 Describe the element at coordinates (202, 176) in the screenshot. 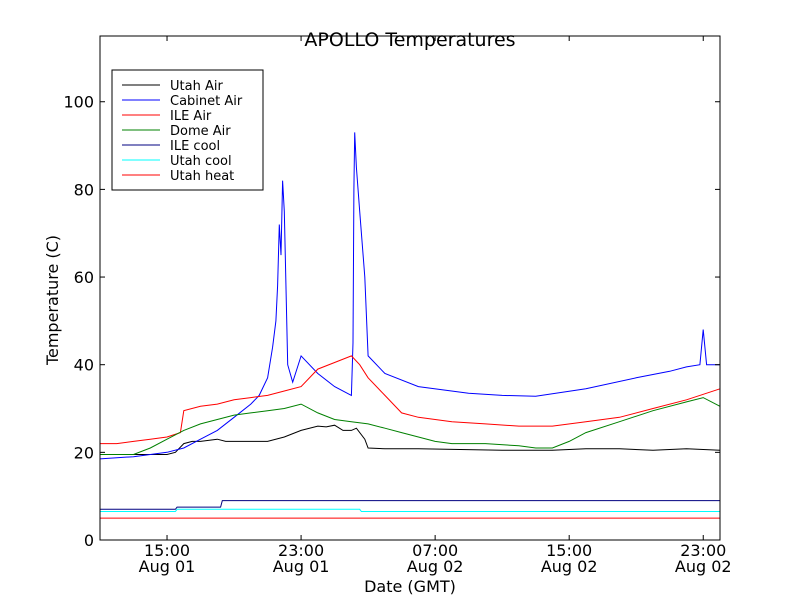

I see `legend-label: Utah heat` at that location.